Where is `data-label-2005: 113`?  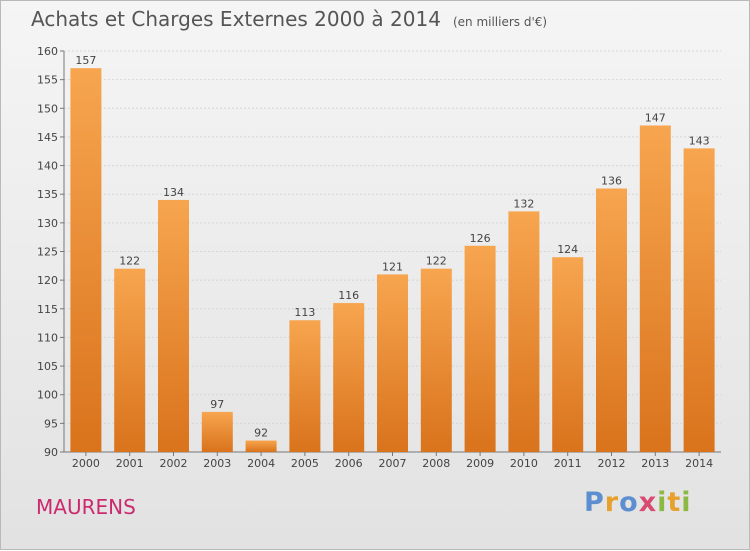 data-label-2005: 113 is located at coordinates (304, 312).